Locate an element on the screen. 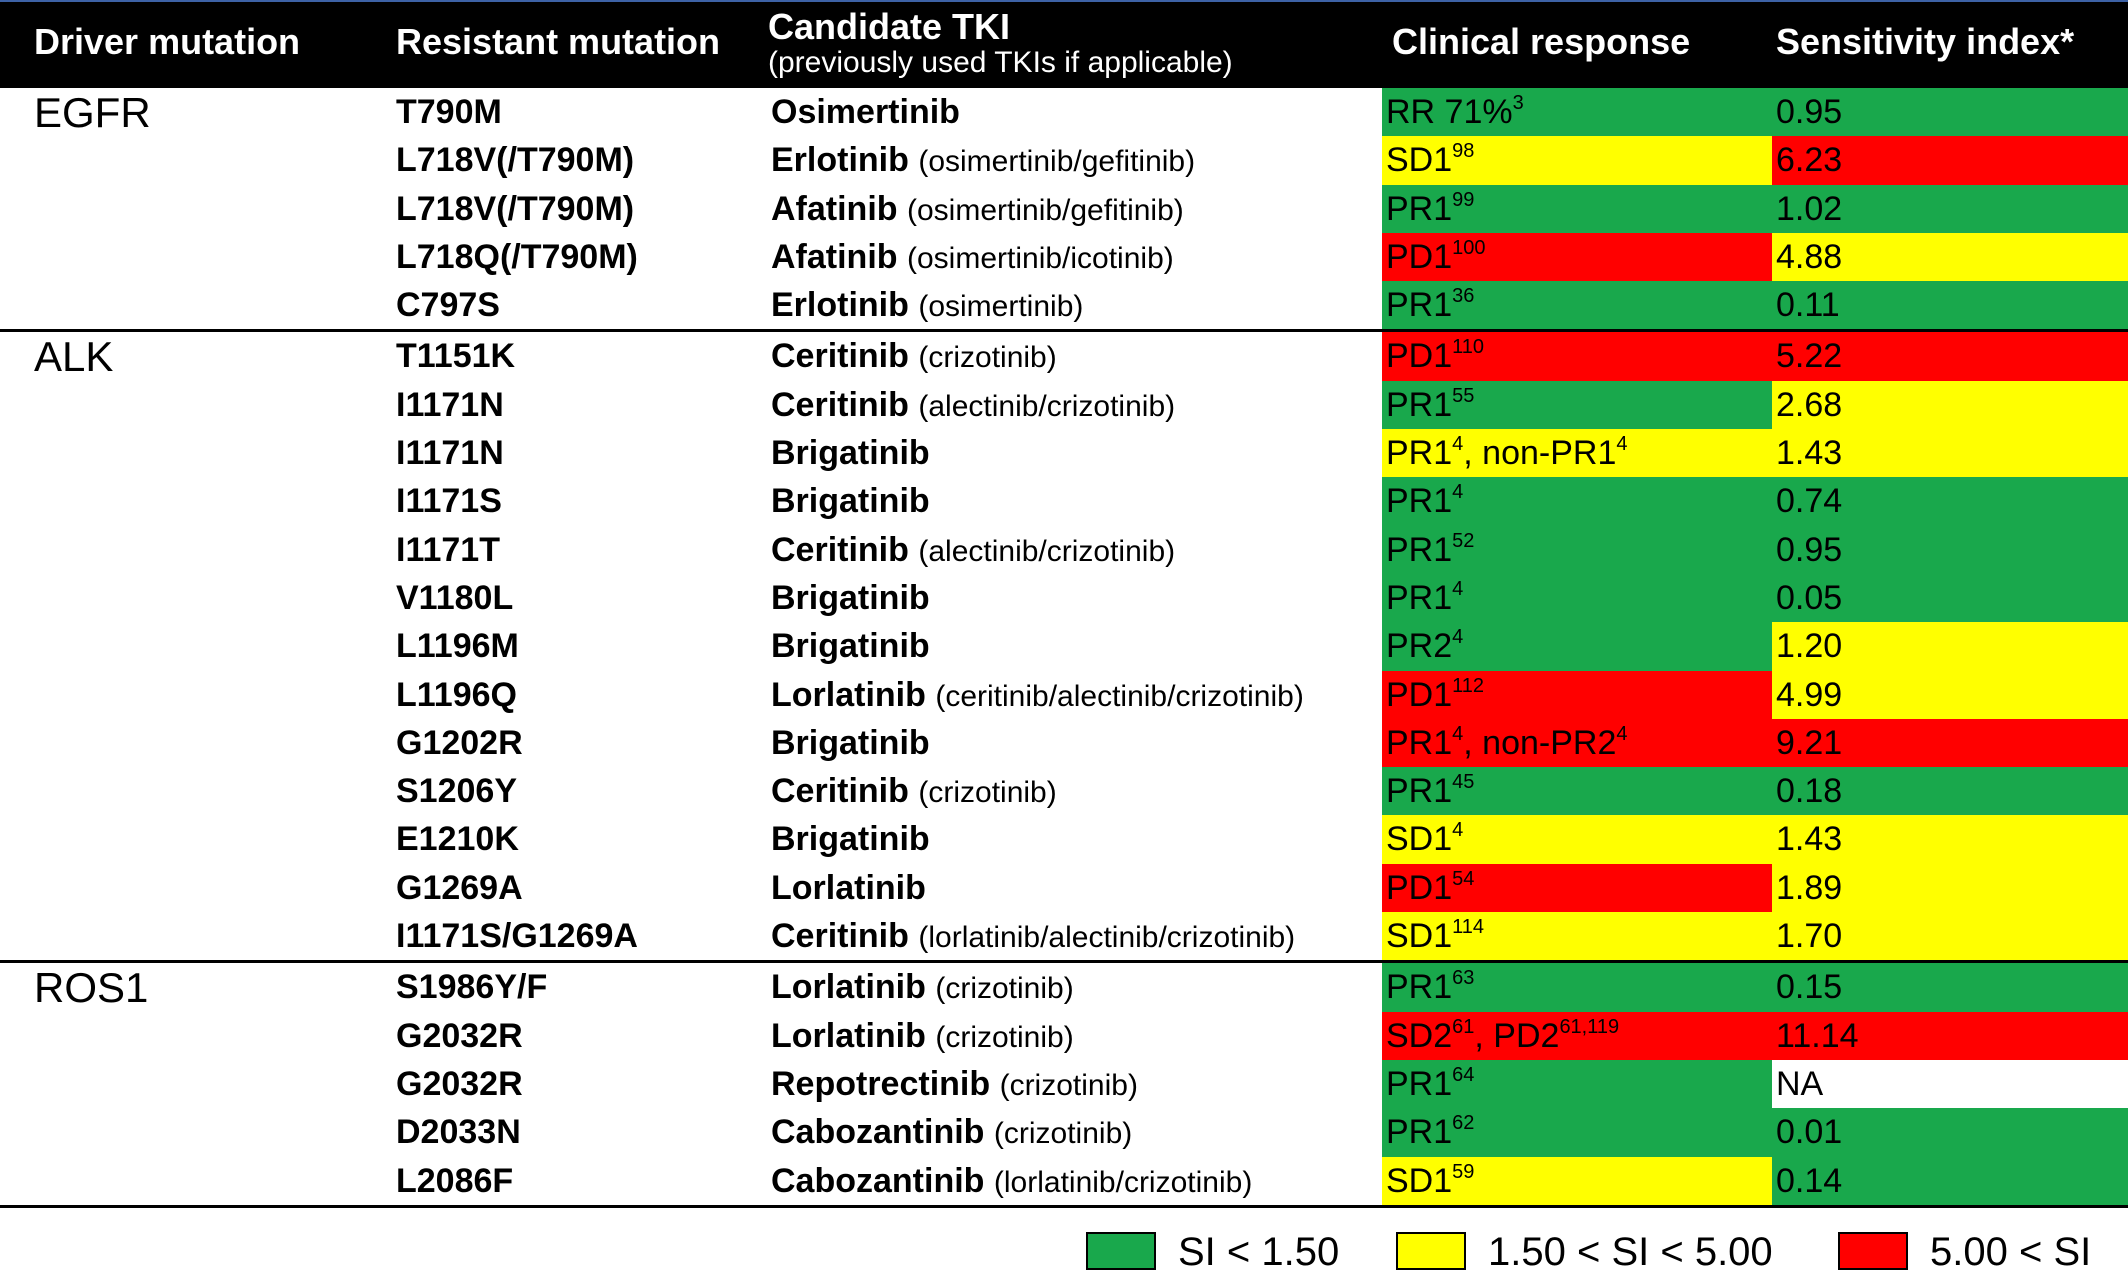  table-row: L1196M Brigatinib PR24 1.20 is located at coordinates (1064, 646).